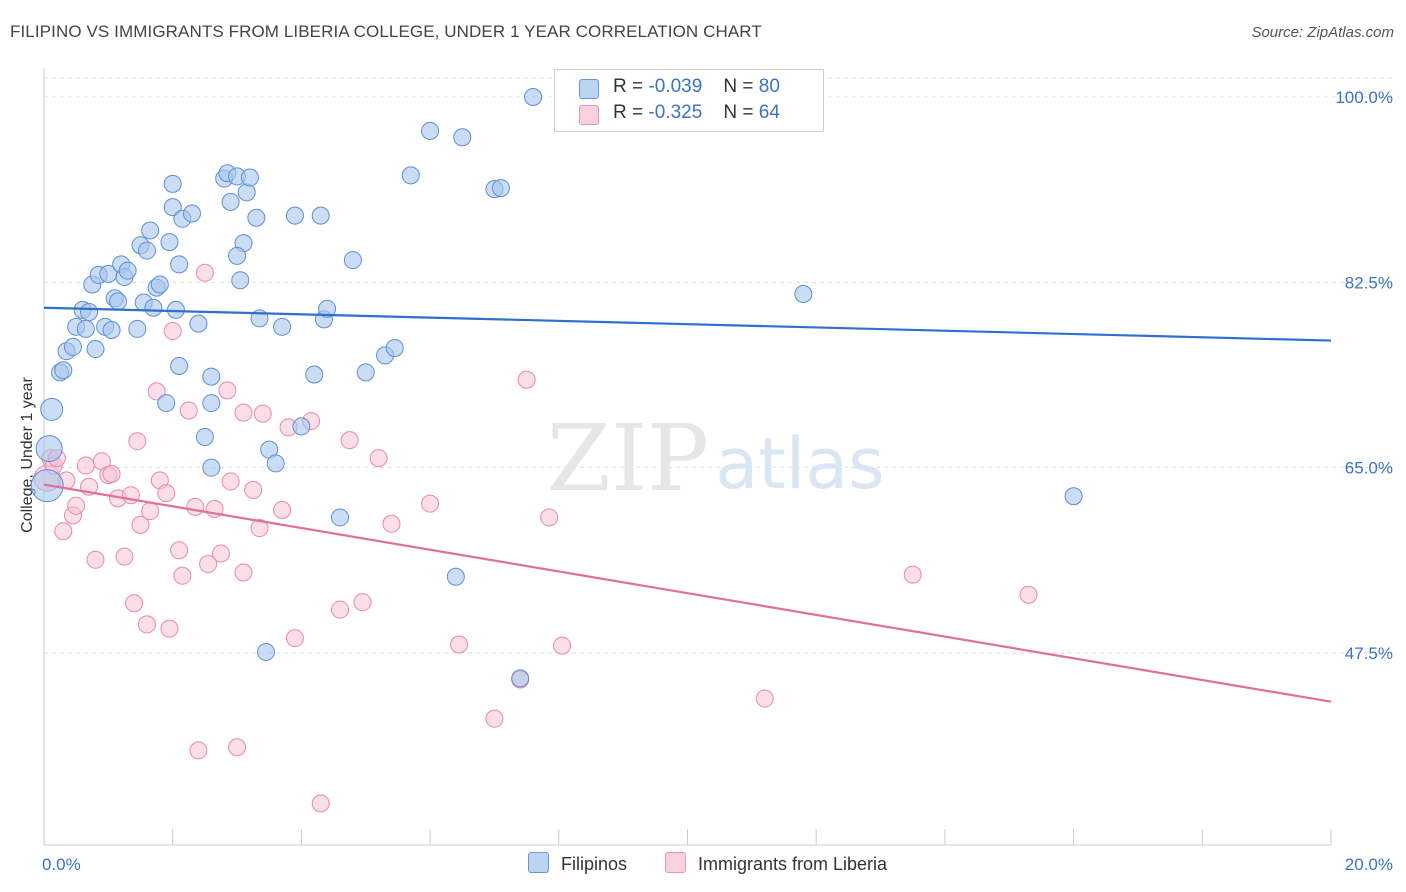 This screenshot has width=1406, height=892. Describe the element at coordinates (675, 86) in the screenshot. I see `legend-r-value: -0.039` at that location.